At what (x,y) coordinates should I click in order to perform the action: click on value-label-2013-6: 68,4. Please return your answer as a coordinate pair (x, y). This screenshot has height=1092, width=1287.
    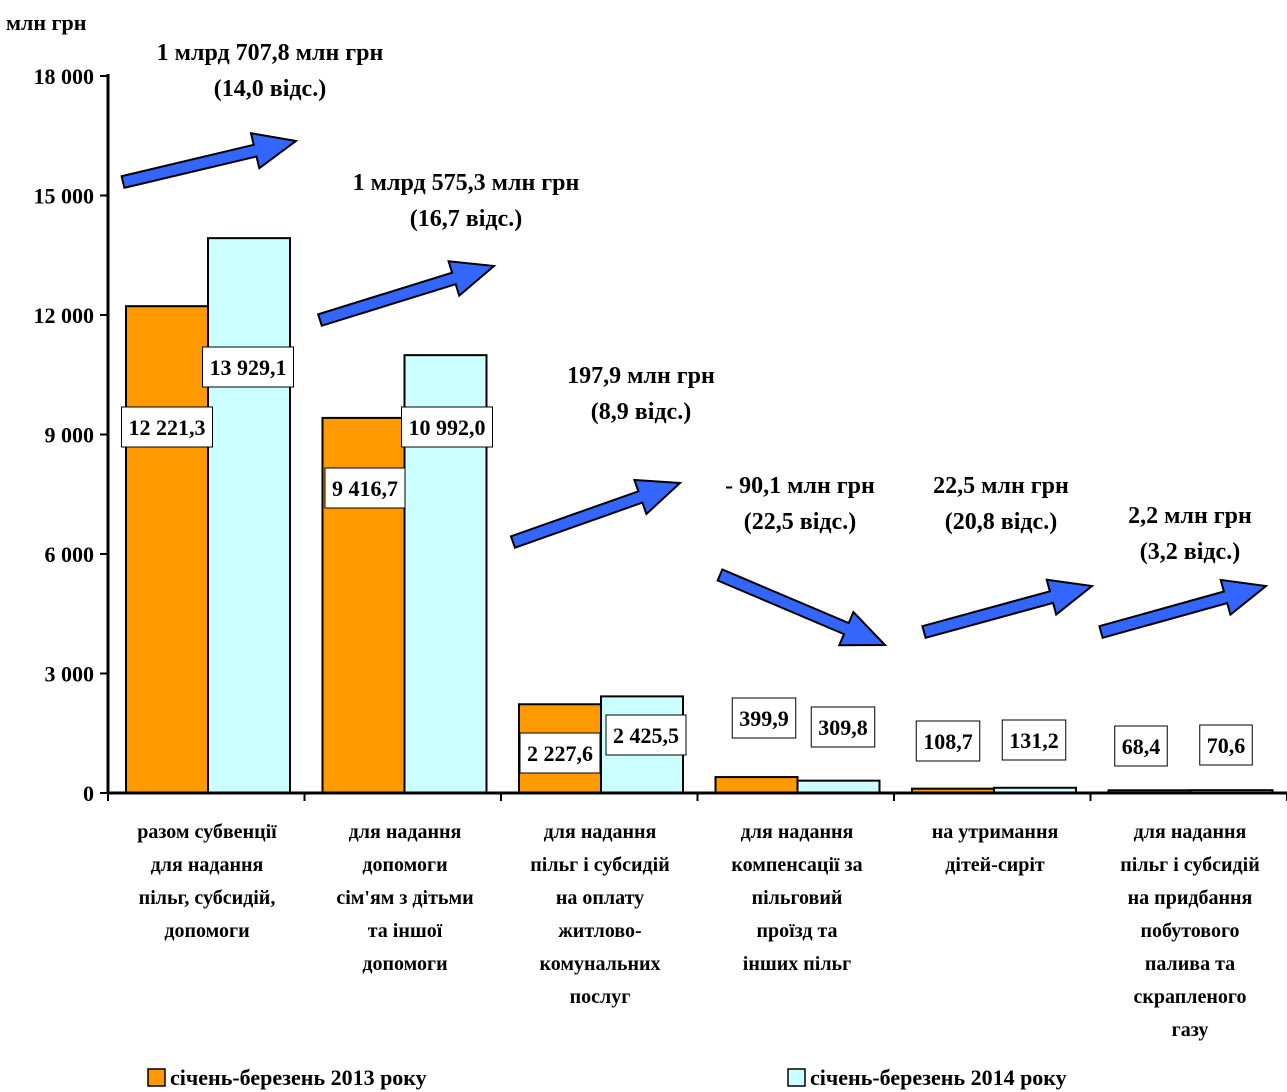
    Looking at the image, I should click on (1141, 746).